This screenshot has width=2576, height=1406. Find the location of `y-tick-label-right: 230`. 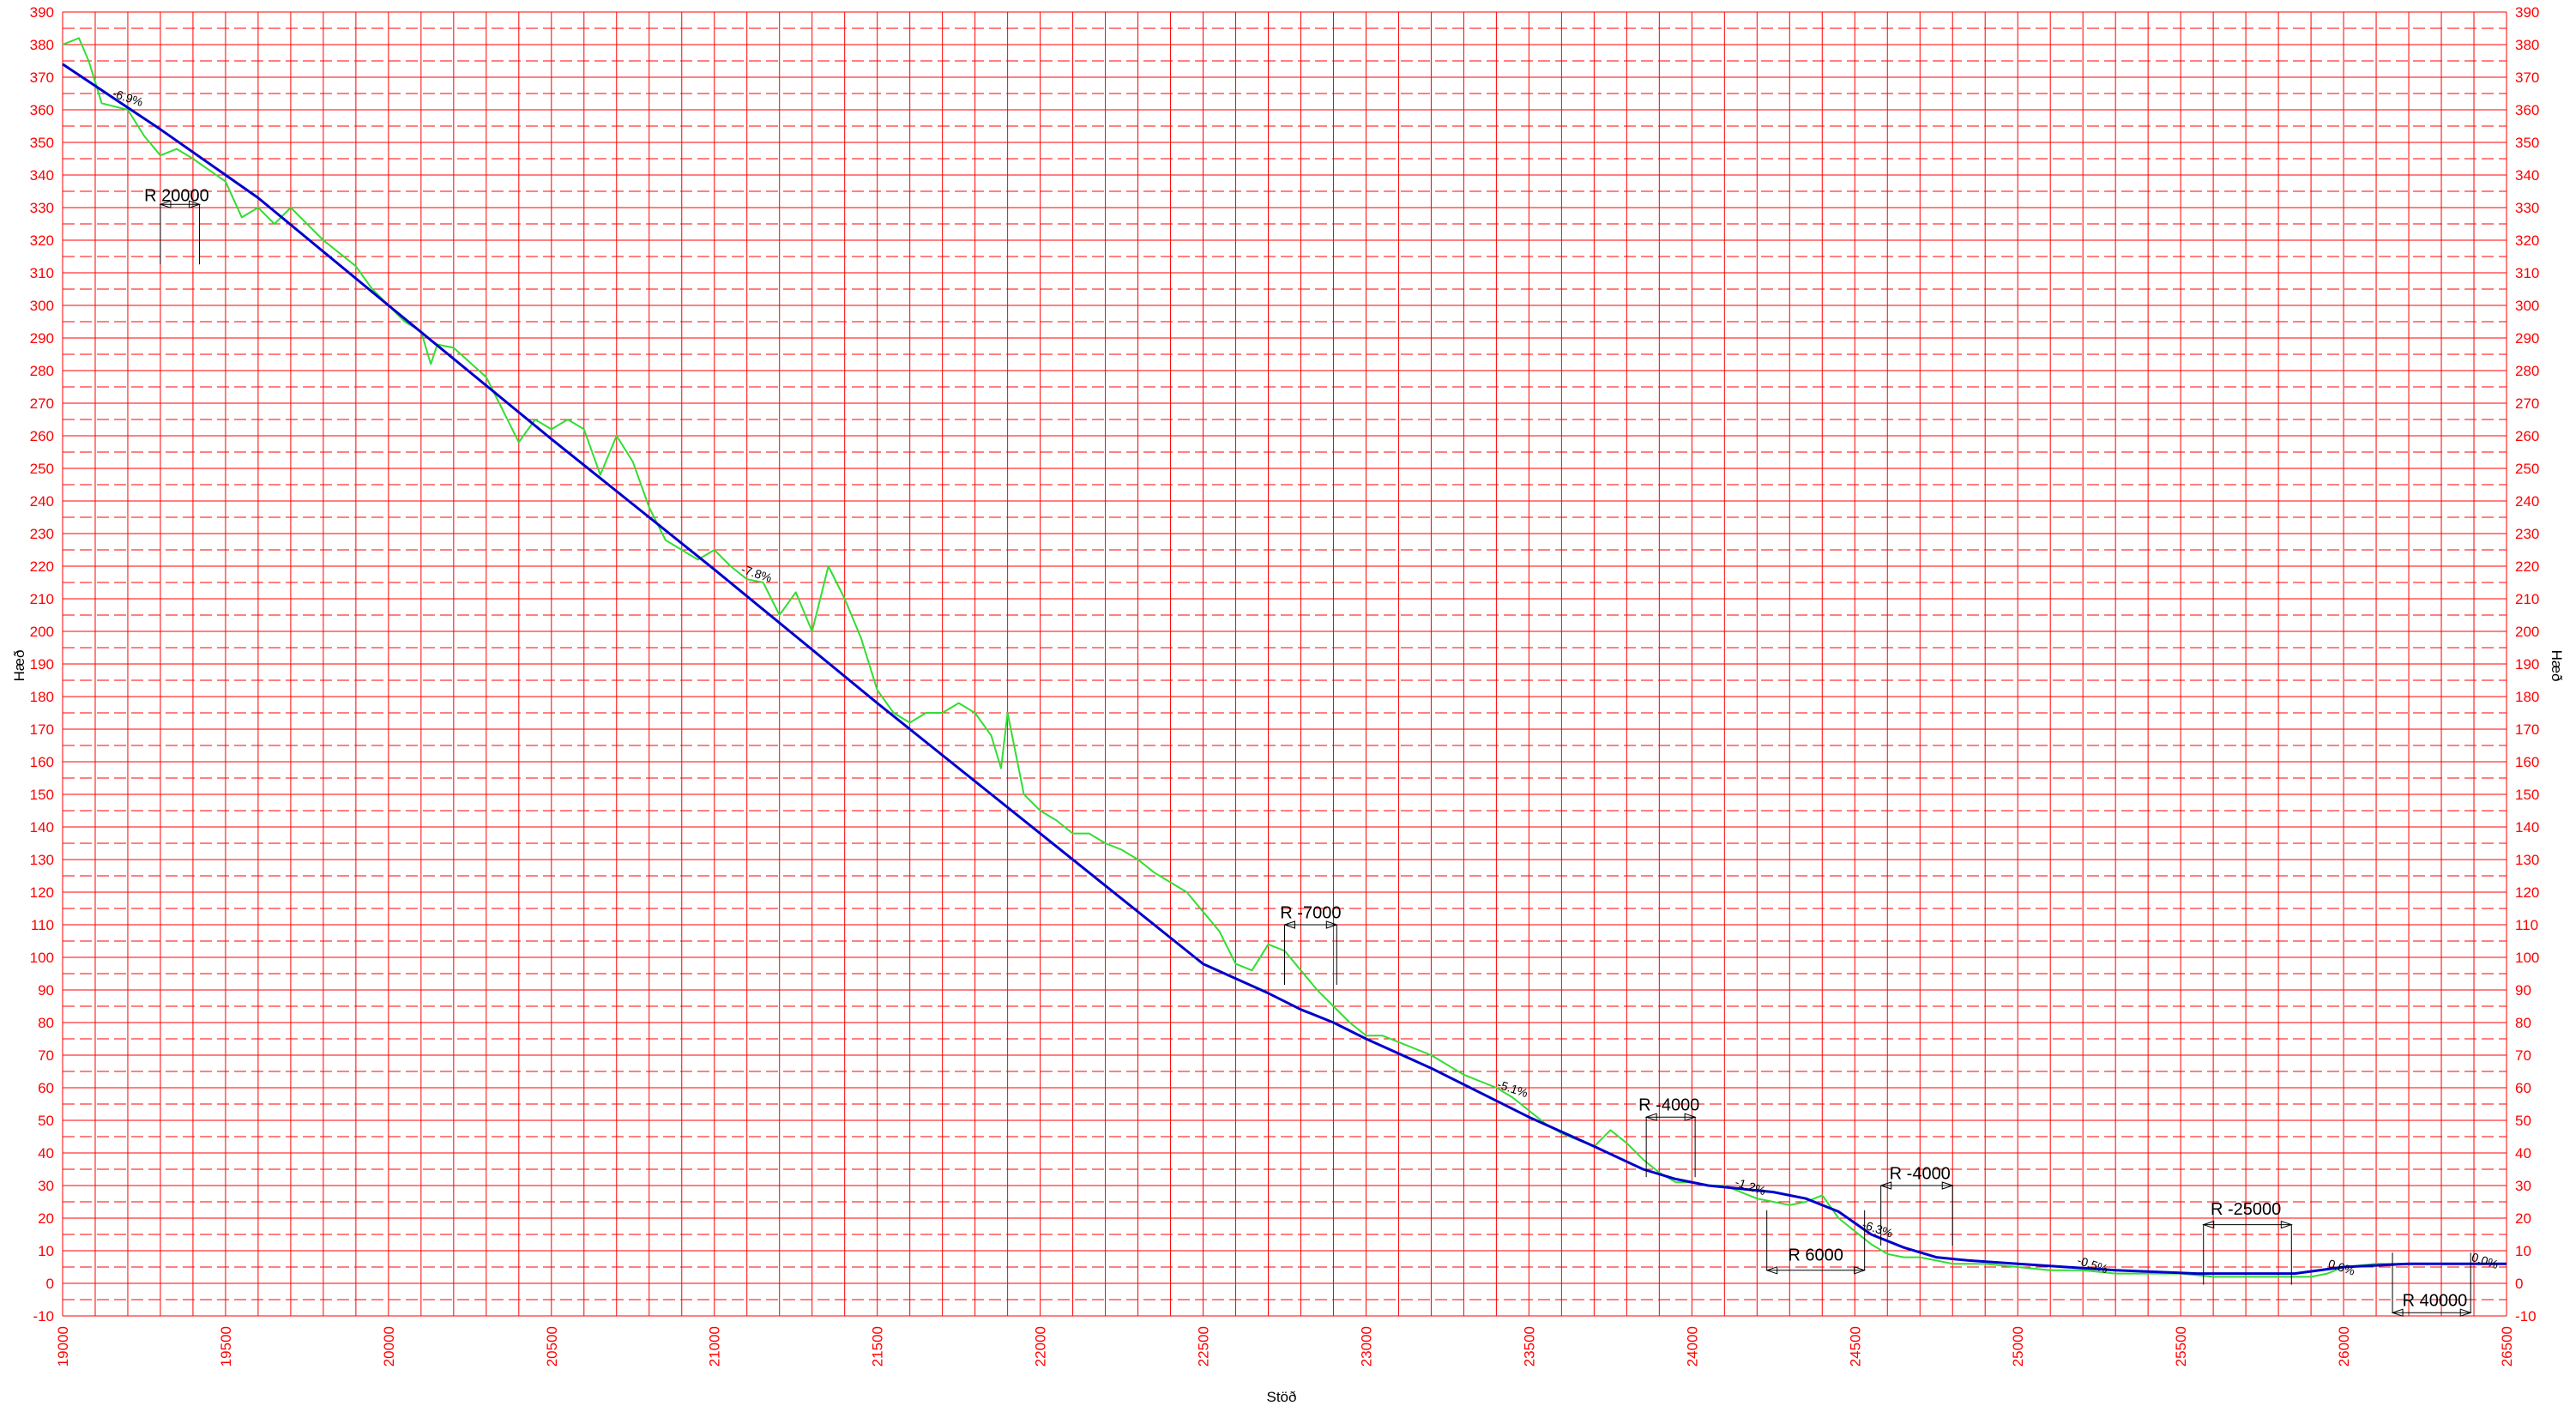

y-tick-label-right: 230 is located at coordinates (2527, 534).